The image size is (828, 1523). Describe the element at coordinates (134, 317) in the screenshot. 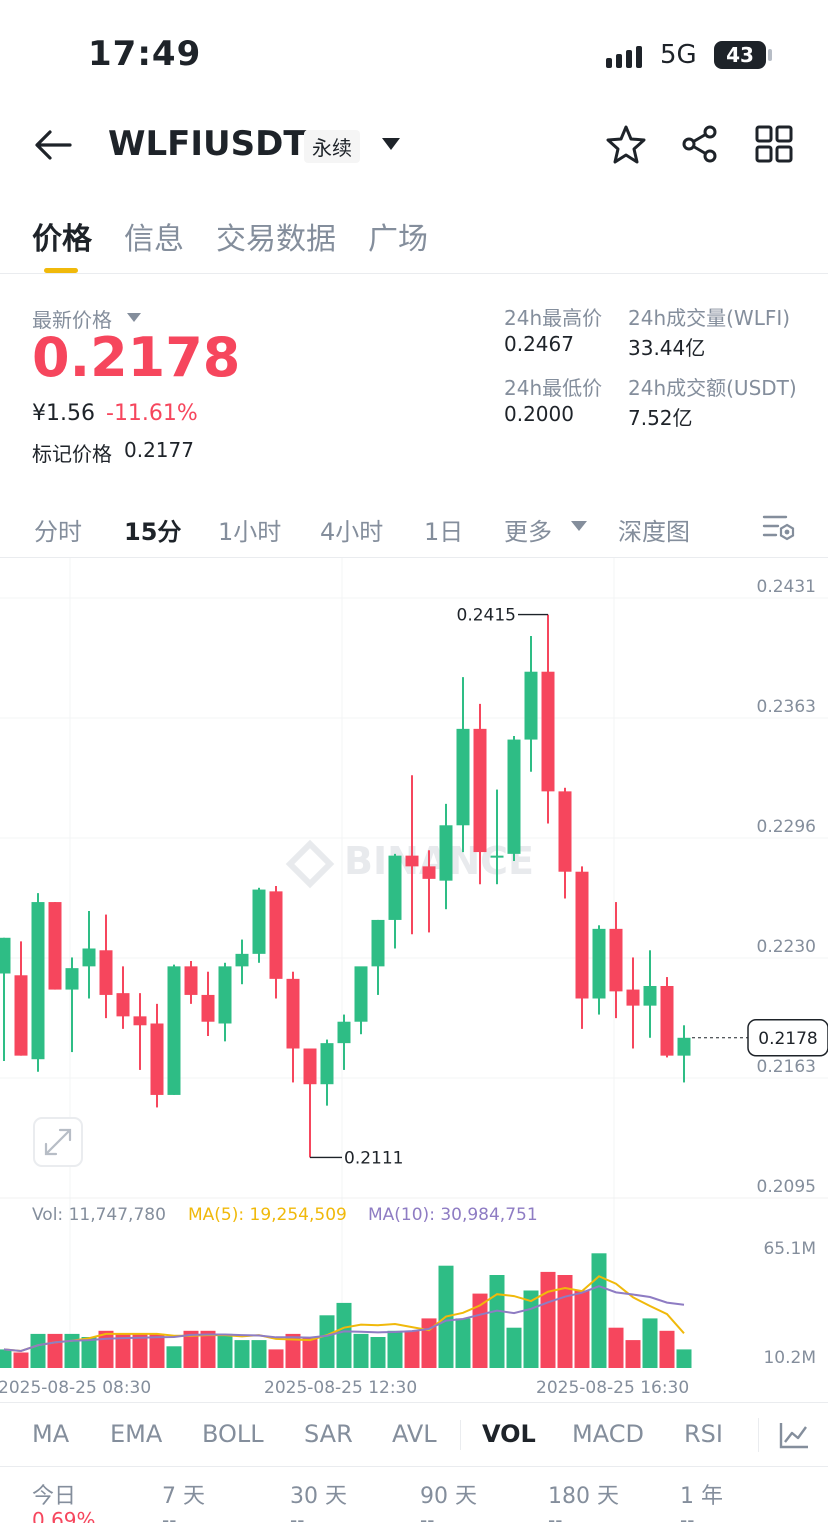

I see `last-price-dropdown-icon` at that location.